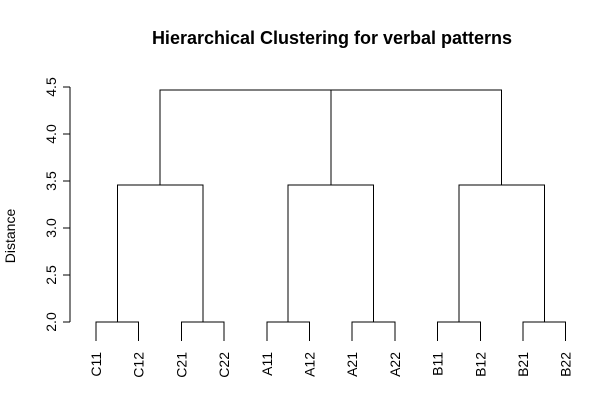  Describe the element at coordinates (57, 204) in the screenshot. I see `y-axis: 2.0 2.5 3.0 3.5 4.0 4.5` at that location.